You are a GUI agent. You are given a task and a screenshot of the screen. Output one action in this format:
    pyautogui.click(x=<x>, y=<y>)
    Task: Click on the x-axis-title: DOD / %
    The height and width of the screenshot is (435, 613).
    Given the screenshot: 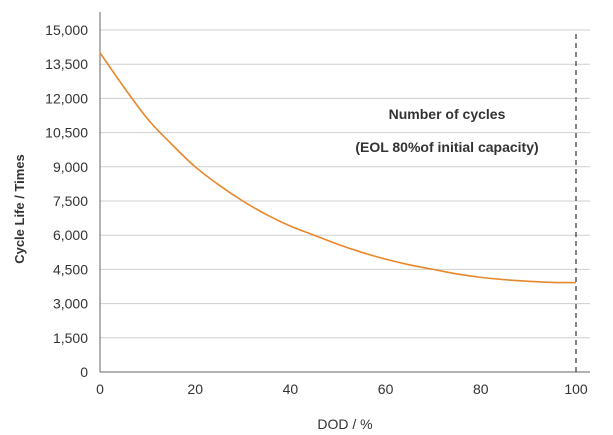 What is the action you would take?
    pyautogui.click(x=344, y=424)
    